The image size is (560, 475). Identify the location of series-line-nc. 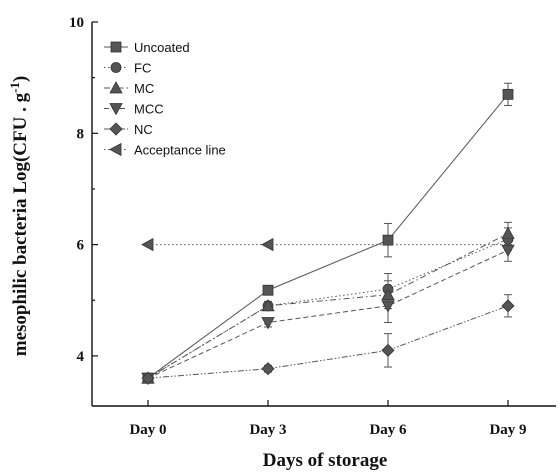
(328, 342).